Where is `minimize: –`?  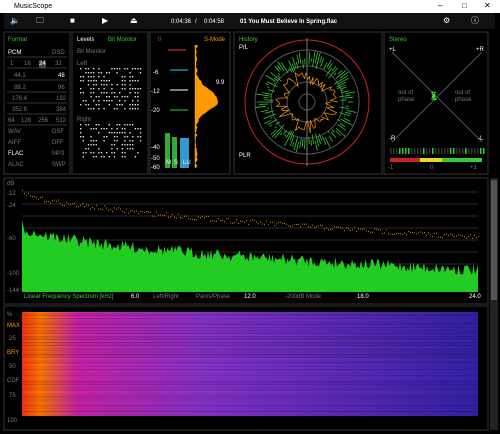 minimize: – is located at coordinates (440, 5).